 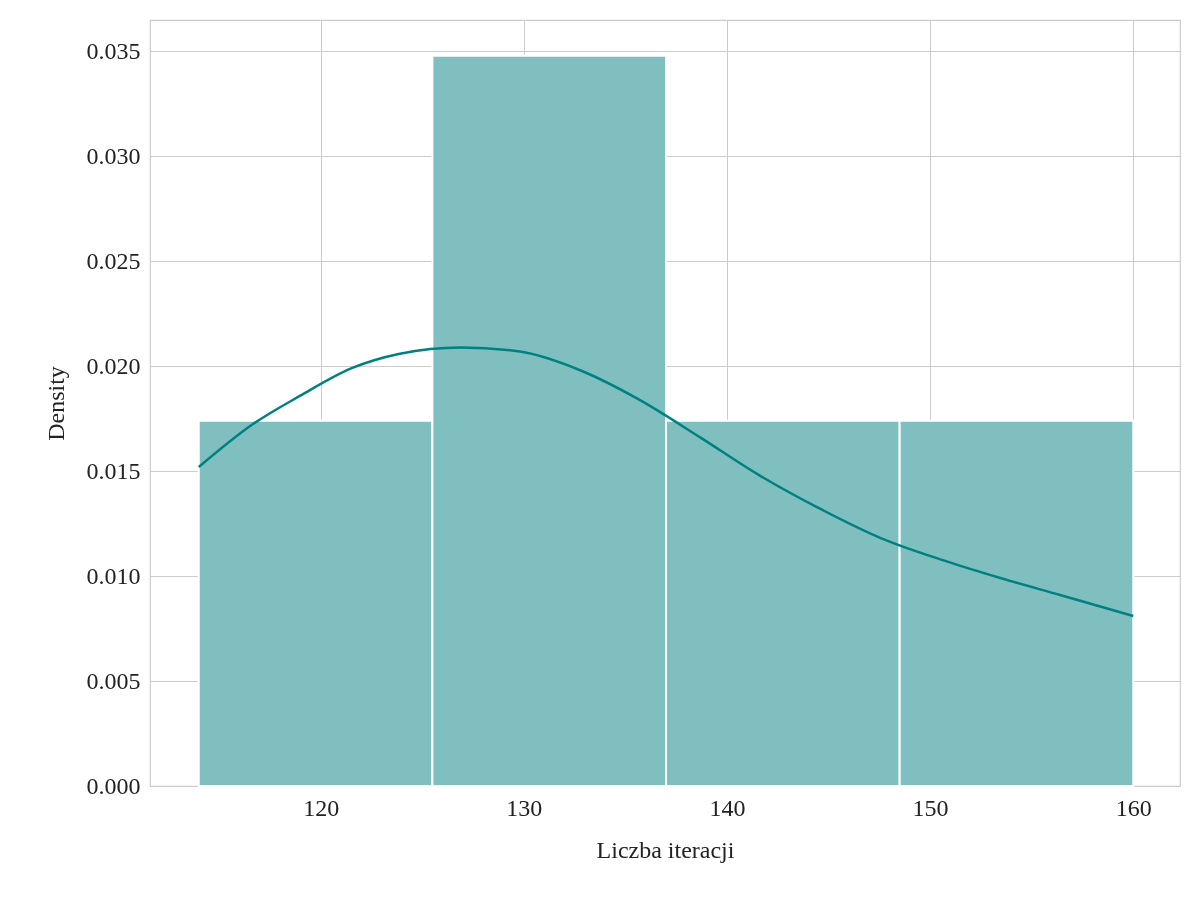 What do you see at coordinates (113, 680) in the screenshot?
I see `y-tick-label: 0.005` at bounding box center [113, 680].